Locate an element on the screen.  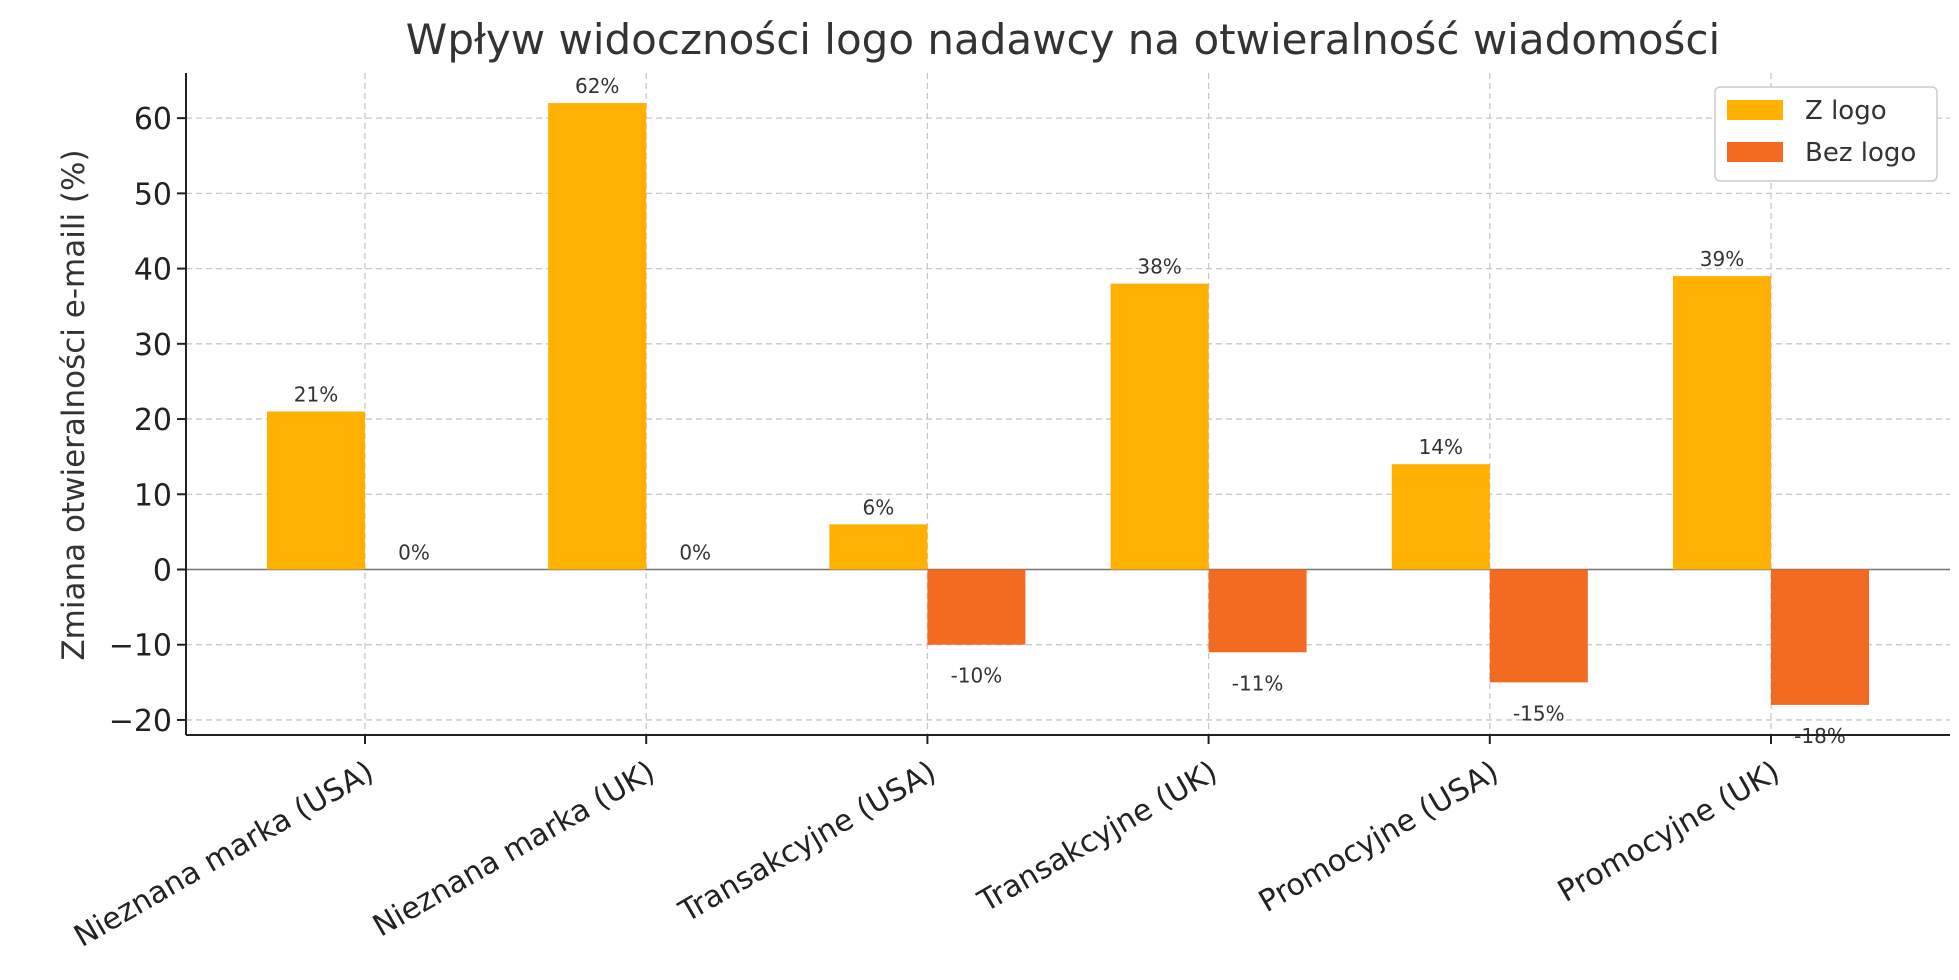
x-tick-label: Transakcyjne (USA) is located at coordinates (808, 842).